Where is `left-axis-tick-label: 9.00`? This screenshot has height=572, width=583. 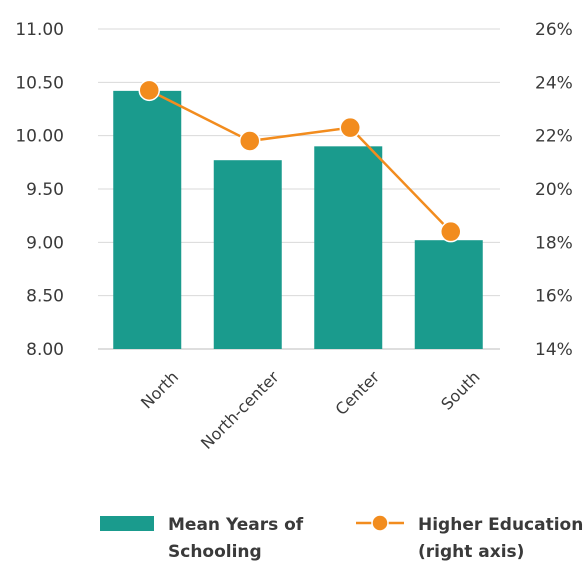 left-axis-tick-label: 9.00 is located at coordinates (45, 243).